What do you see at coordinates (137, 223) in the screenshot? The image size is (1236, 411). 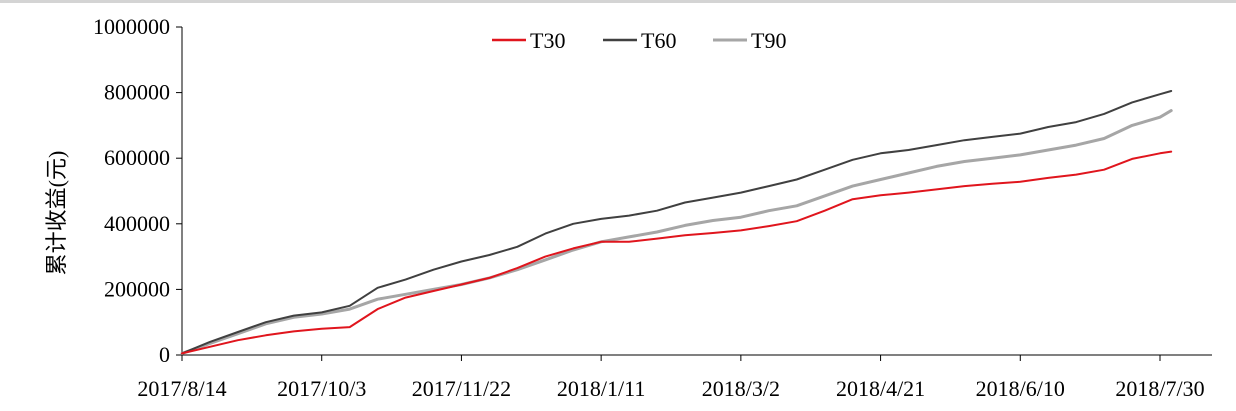 I see `y-tick-label: 400000` at bounding box center [137, 223].